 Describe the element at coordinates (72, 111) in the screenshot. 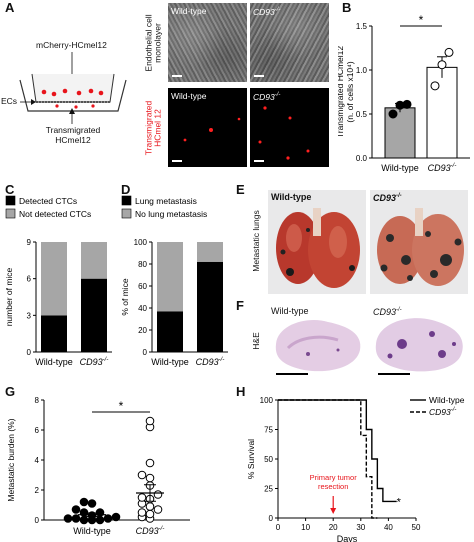

I see `transmigrated-arrowhead` at that location.